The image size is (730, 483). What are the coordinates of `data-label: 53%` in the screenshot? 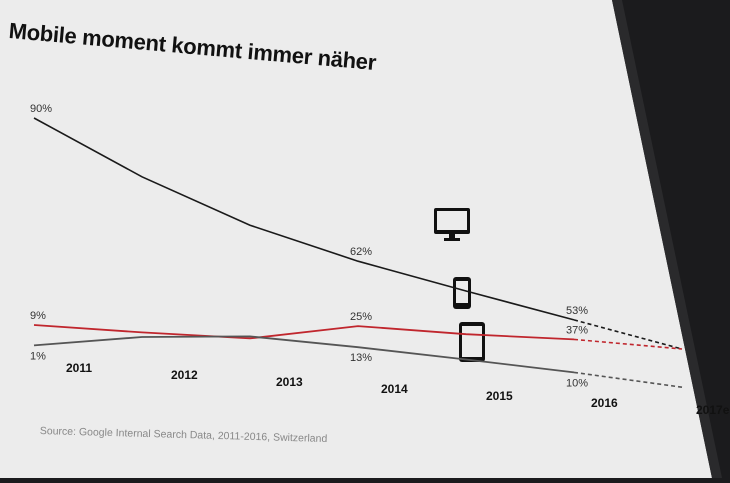 It's located at (577, 311).